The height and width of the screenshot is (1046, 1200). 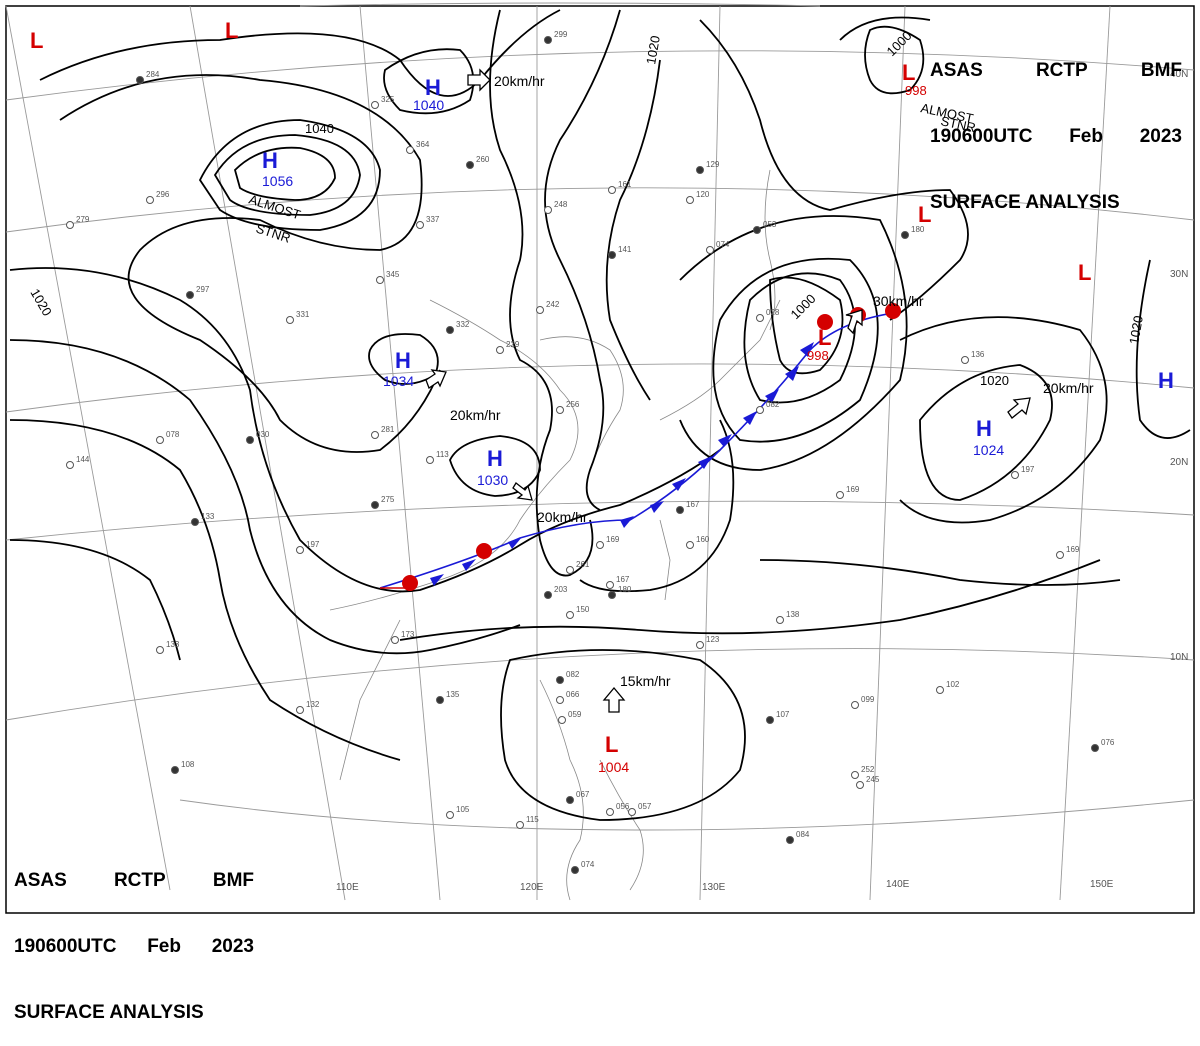 I want to click on high-center-value: 1040, so click(x=428, y=105).